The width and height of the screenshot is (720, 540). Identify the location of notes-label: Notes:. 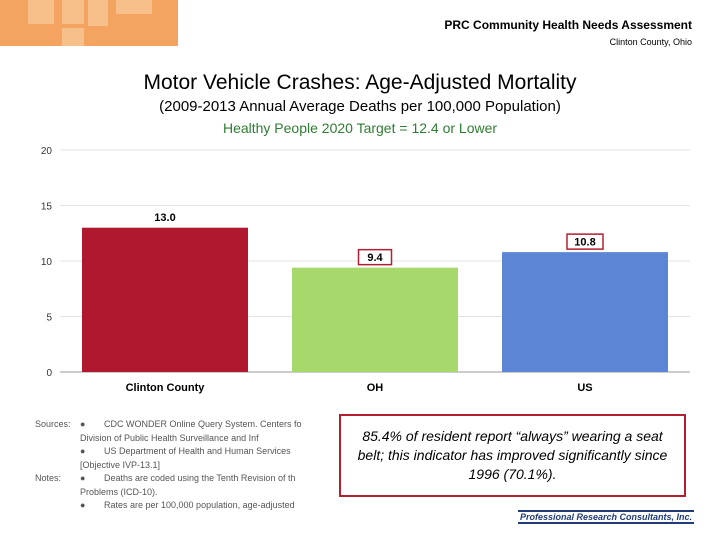
(48, 478).